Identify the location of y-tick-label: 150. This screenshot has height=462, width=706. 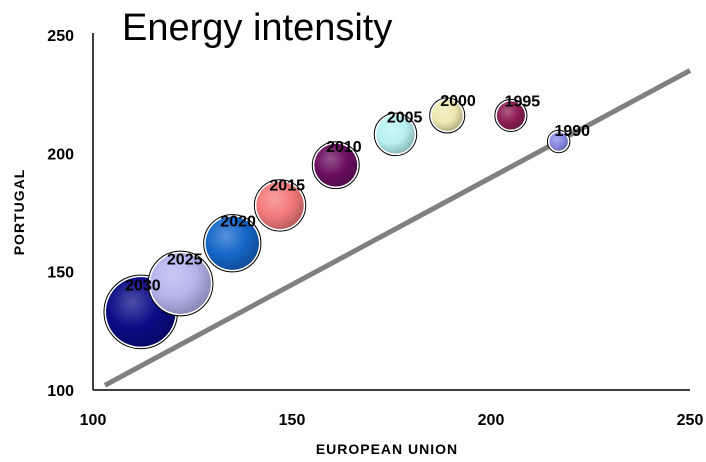
(60, 273).